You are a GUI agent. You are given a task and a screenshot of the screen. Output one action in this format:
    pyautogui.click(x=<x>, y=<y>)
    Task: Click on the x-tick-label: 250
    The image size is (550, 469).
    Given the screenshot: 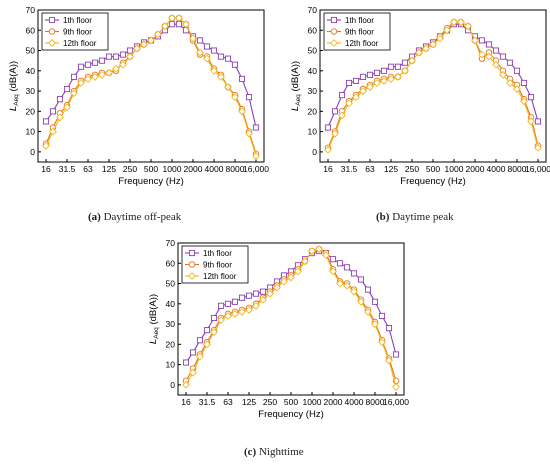 What is the action you would take?
    pyautogui.click(x=270, y=402)
    